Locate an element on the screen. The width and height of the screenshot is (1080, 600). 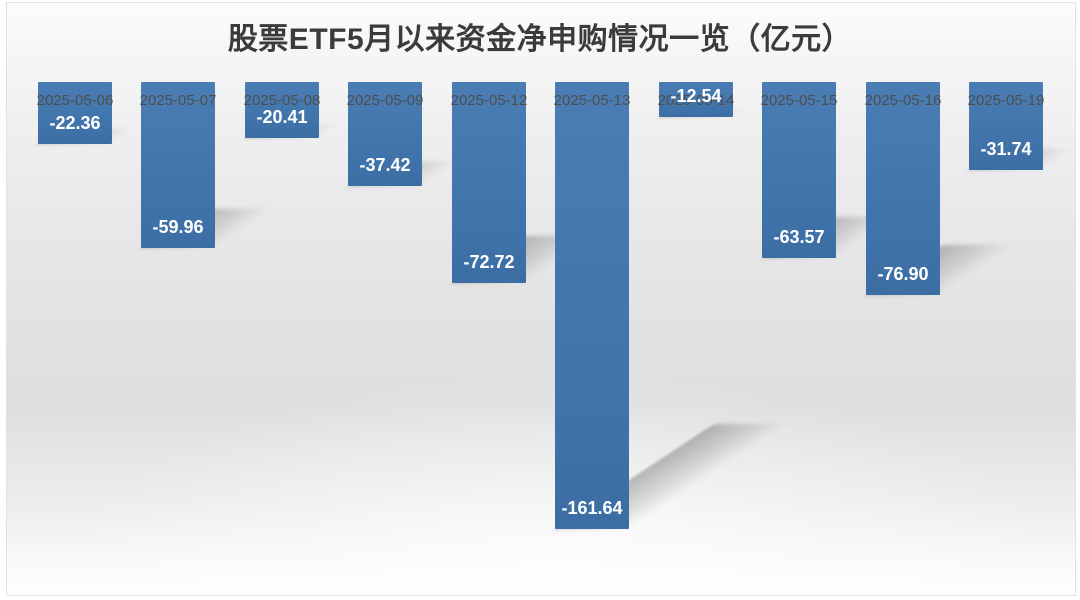
value-label: -161.64 is located at coordinates (592, 508).